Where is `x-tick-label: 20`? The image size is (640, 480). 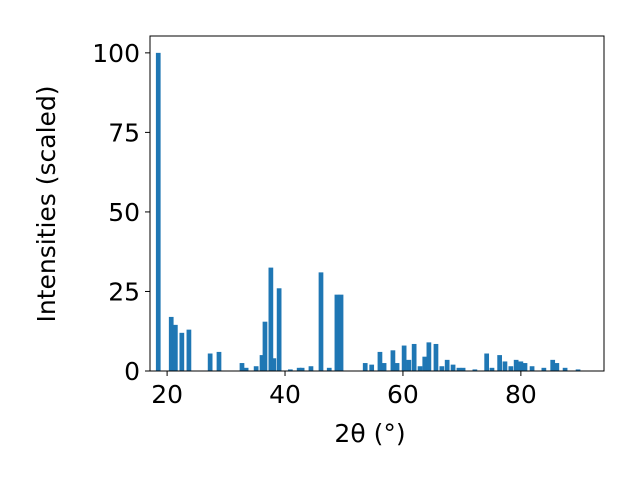 x-tick-label: 20 is located at coordinates (167, 394).